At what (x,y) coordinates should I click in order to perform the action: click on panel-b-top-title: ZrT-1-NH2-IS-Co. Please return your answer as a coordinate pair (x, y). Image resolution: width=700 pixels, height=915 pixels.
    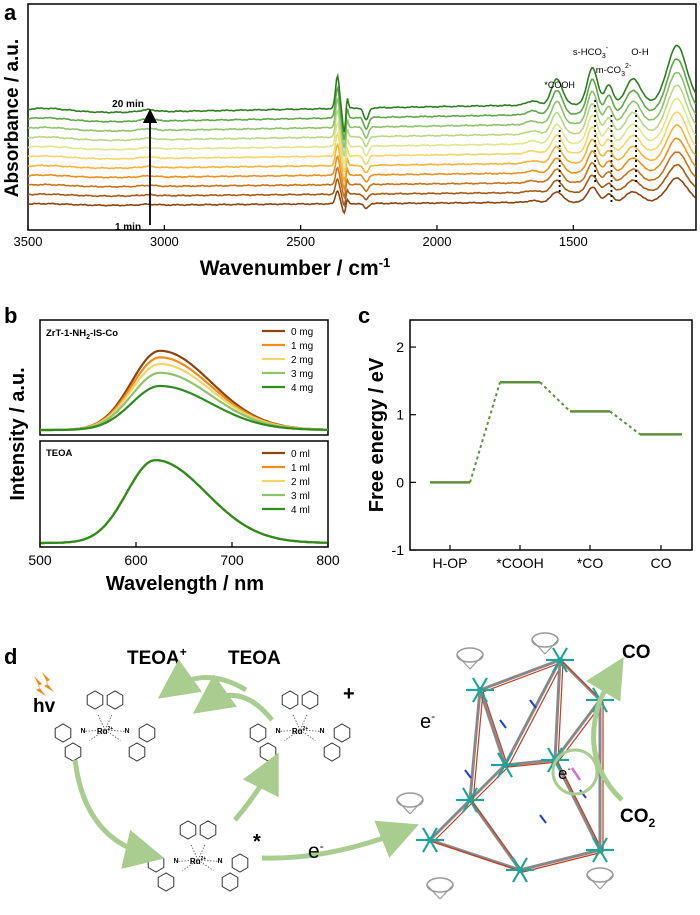
    Looking at the image, I should click on (82, 334).